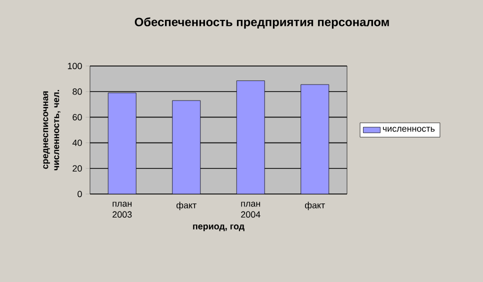 The height and width of the screenshot is (282, 483). Describe the element at coordinates (80, 194) in the screenshot. I see `y-tick-label: 0` at that location.